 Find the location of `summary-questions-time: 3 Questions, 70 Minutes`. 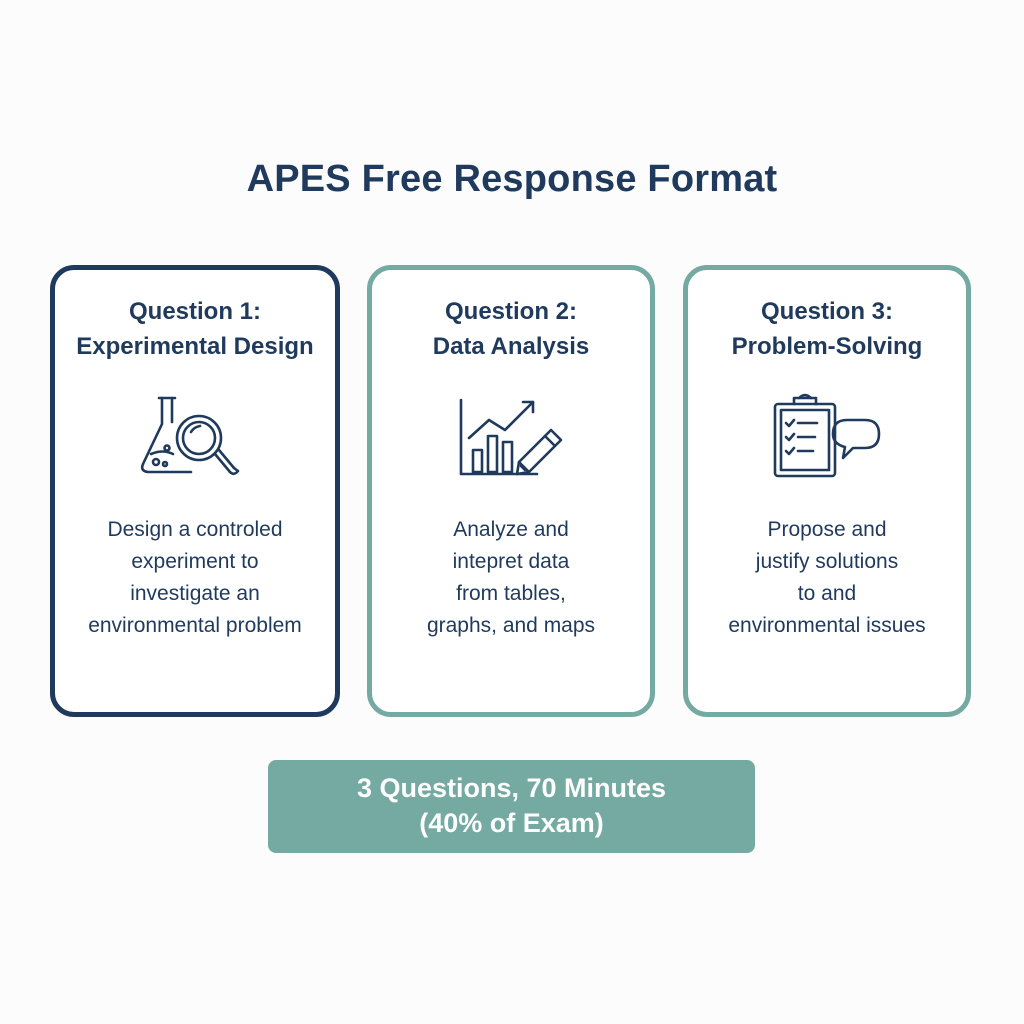

summary-questions-time: 3 Questions, 70 Minutes is located at coordinates (511, 788).